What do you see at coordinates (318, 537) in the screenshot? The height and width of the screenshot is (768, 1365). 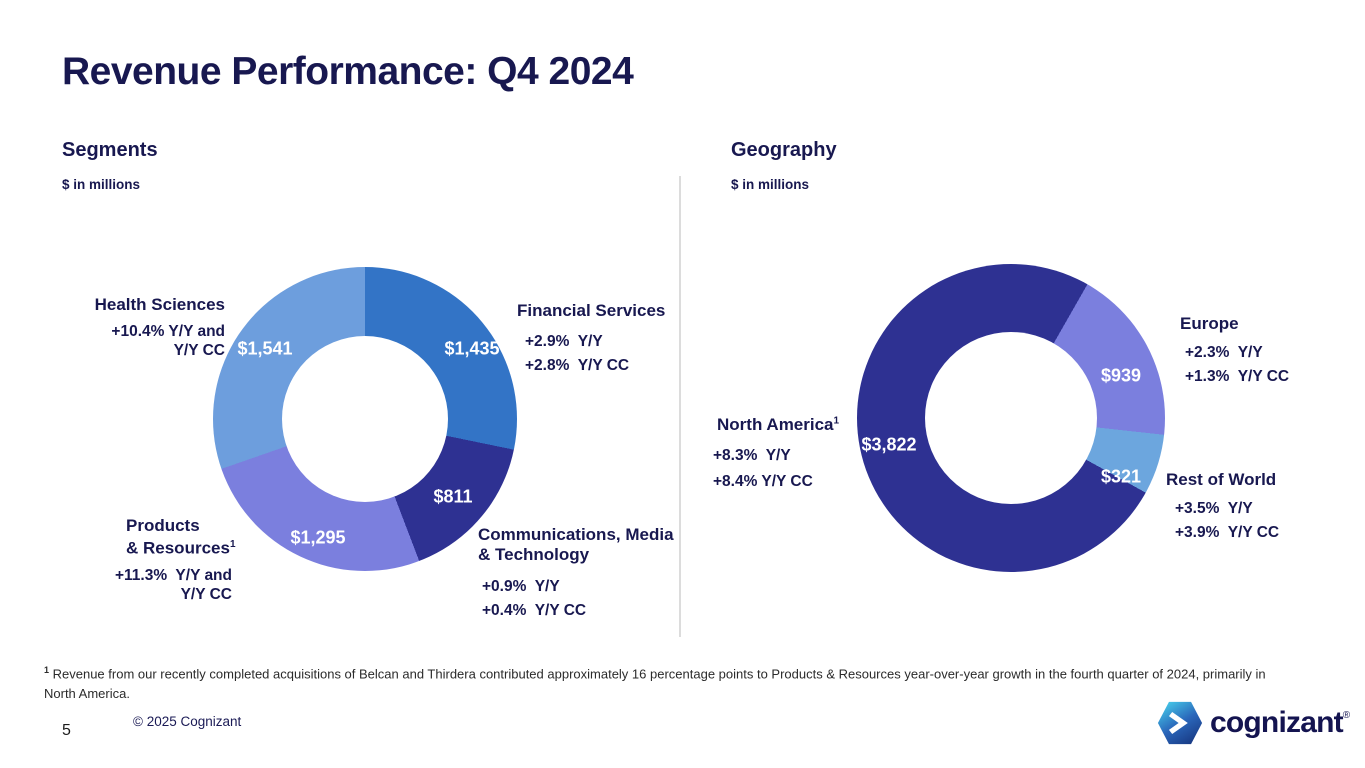 I see `slice-value-products-resources: $1,295` at bounding box center [318, 537].